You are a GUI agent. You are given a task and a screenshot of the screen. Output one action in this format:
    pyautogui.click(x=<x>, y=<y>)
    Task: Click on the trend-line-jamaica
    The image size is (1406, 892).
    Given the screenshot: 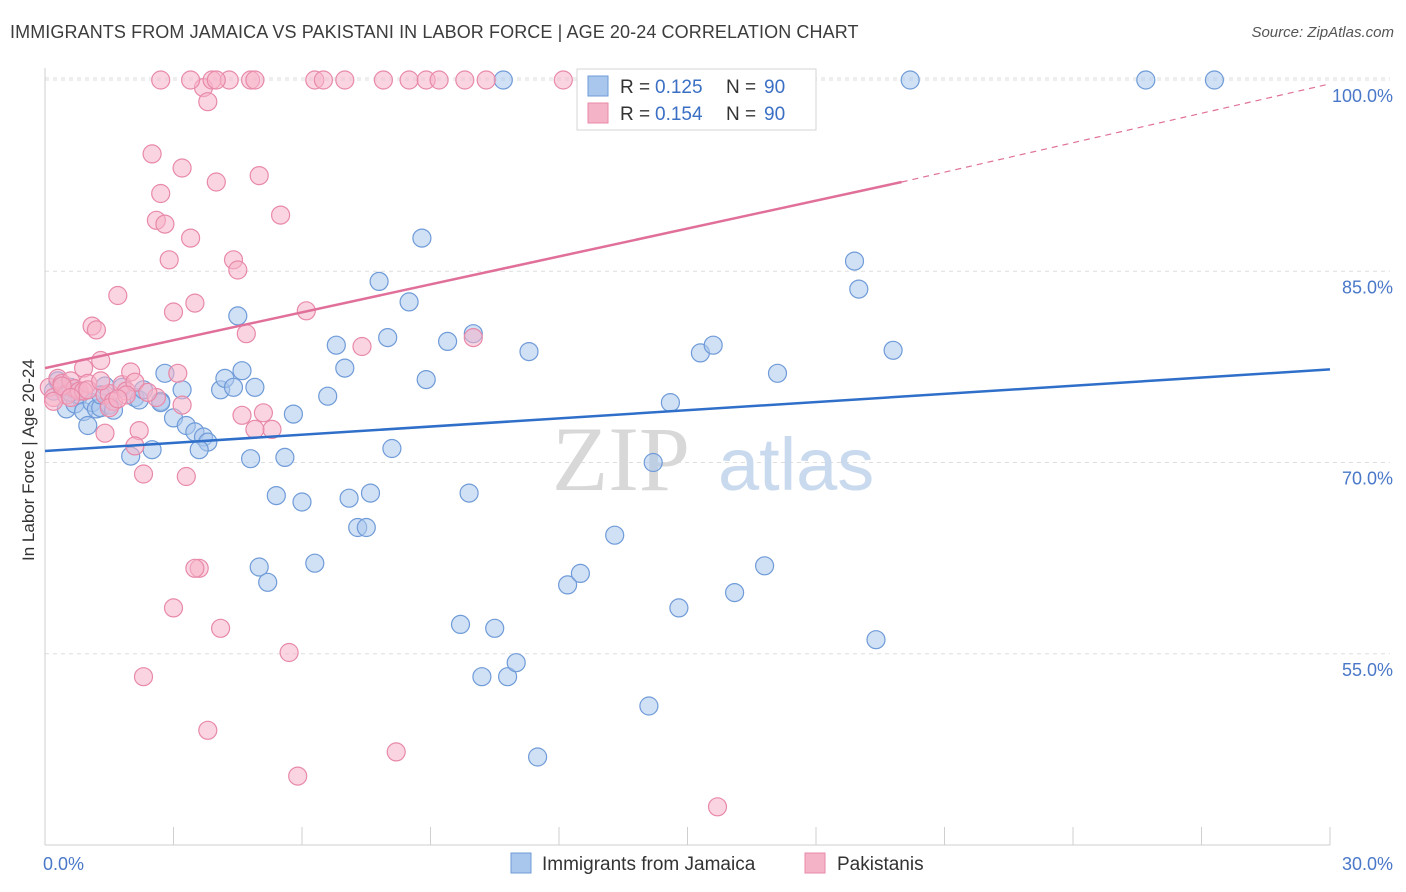 What is the action you would take?
    pyautogui.click(x=687, y=410)
    